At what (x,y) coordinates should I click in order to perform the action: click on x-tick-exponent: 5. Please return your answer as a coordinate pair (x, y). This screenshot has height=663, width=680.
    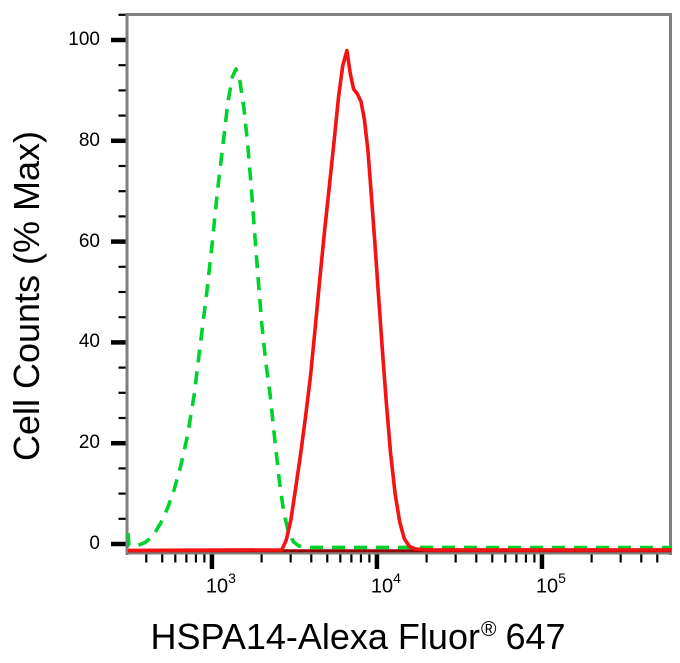
    Looking at the image, I should click on (562, 578).